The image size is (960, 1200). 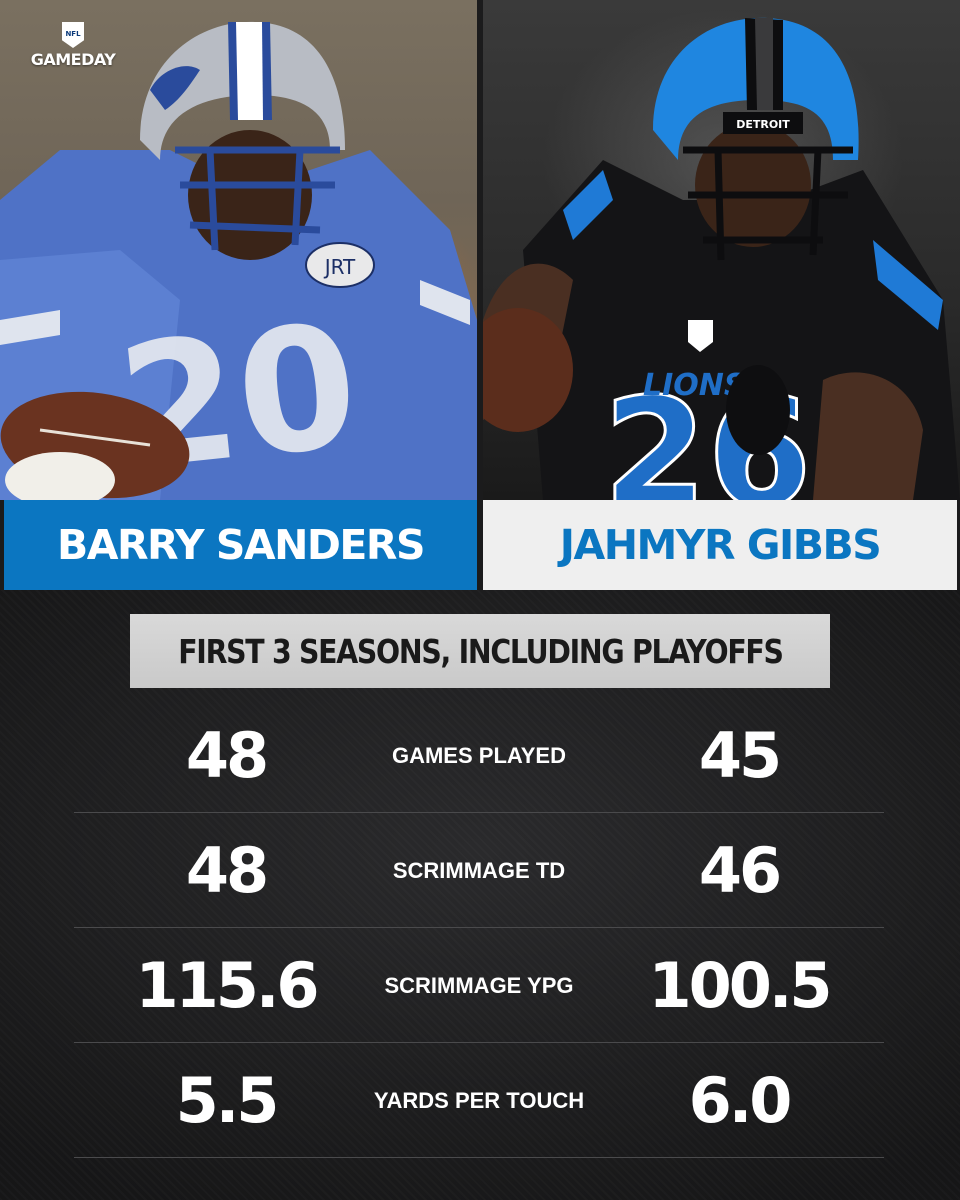 I want to click on gameday-wordmark: GAMEDAY, so click(x=73, y=59).